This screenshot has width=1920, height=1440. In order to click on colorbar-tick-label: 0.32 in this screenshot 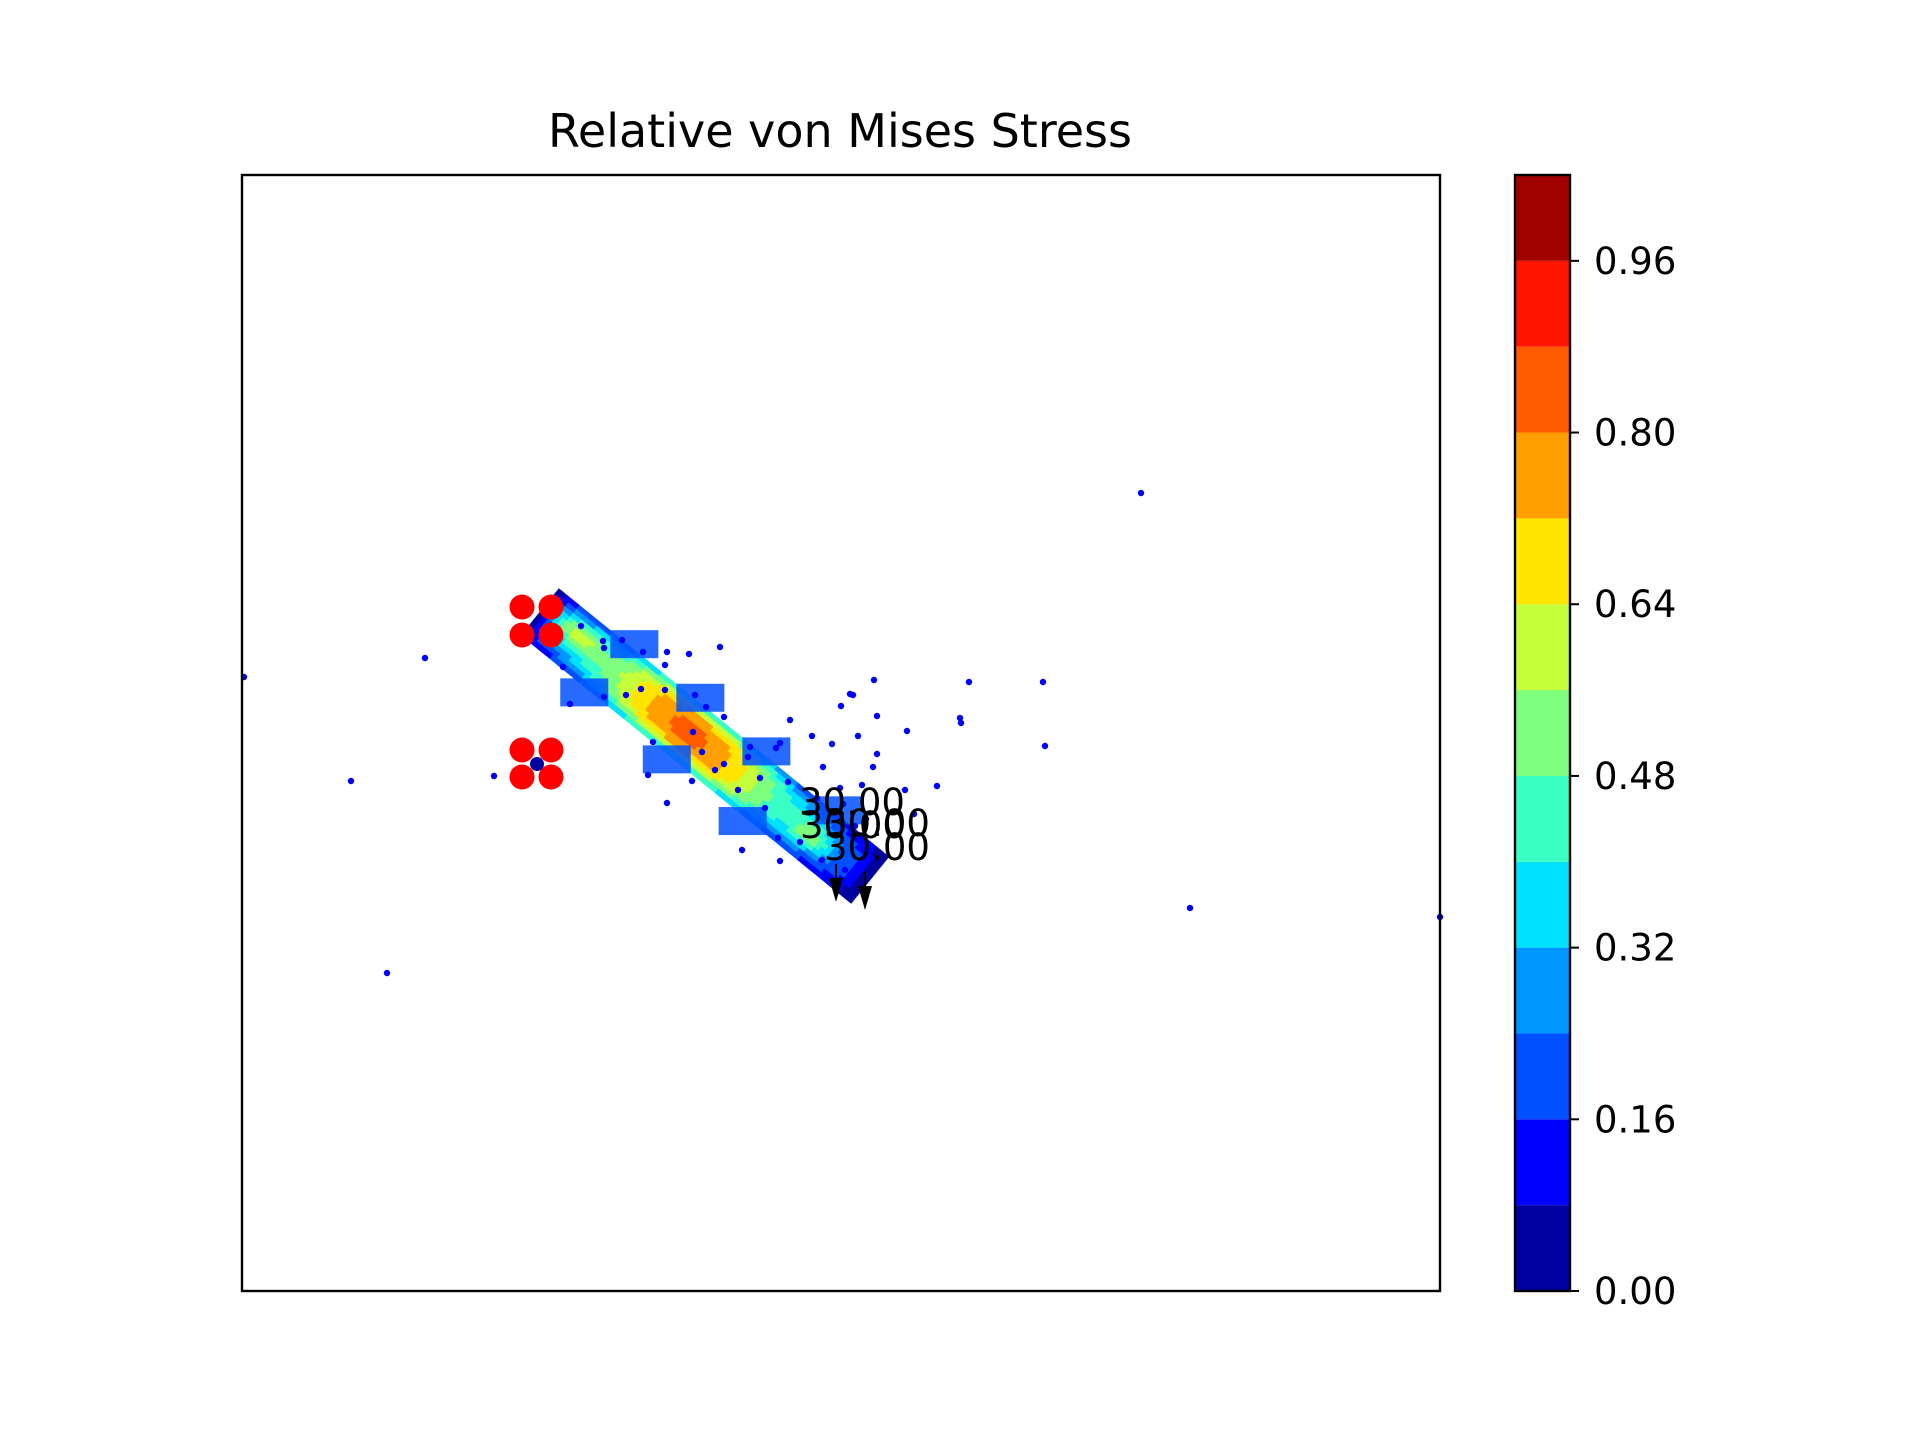, I will do `click(1635, 948)`.